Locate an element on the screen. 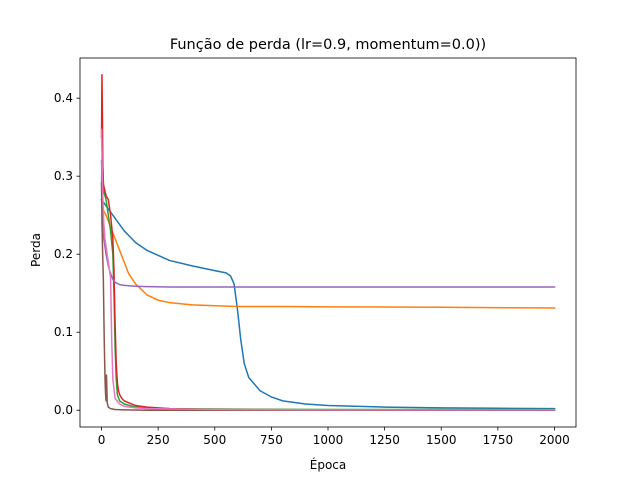  chart-title: Função de perda (lr=0.9, momentum=0.0)) is located at coordinates (328, 45).